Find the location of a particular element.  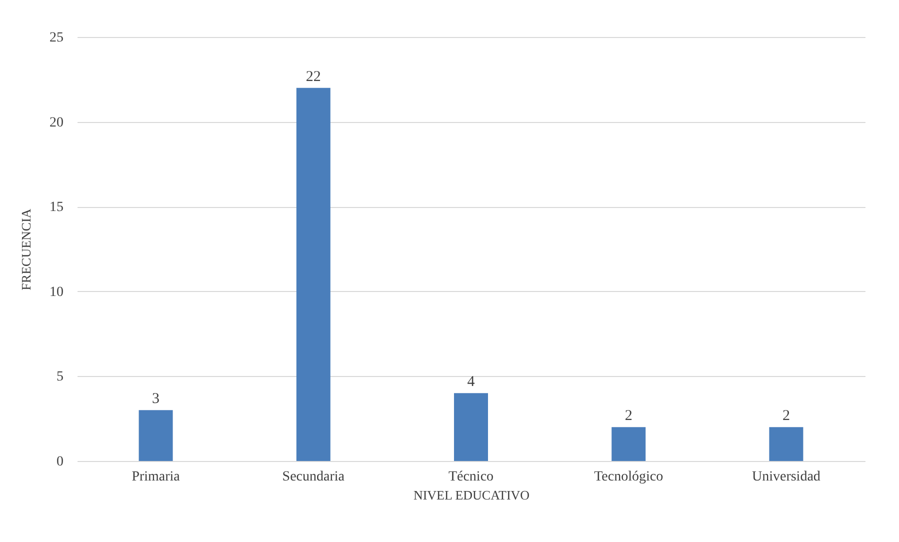

y-tick-label: 15 is located at coordinates (57, 208).